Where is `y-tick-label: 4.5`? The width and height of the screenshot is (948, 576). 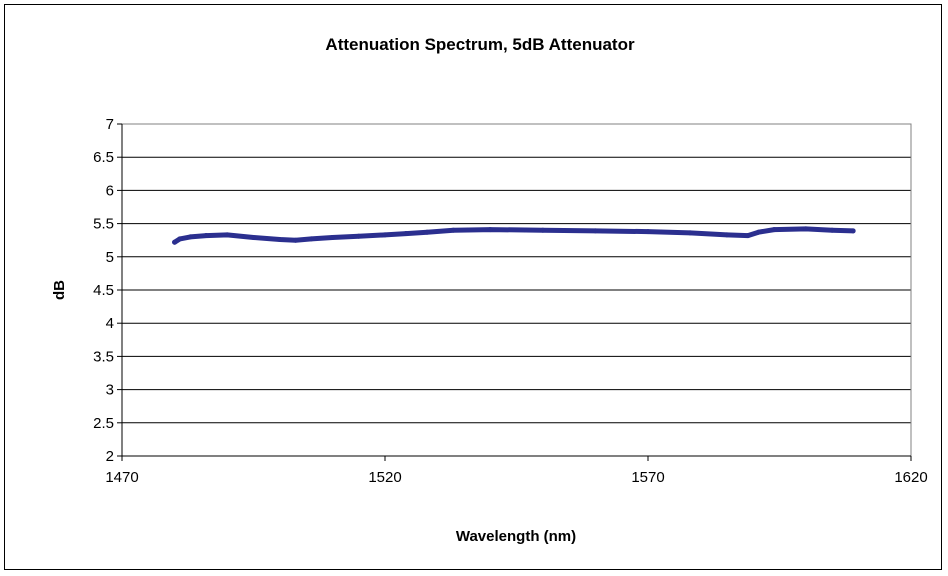
y-tick-label: 4.5 is located at coordinates (103, 290).